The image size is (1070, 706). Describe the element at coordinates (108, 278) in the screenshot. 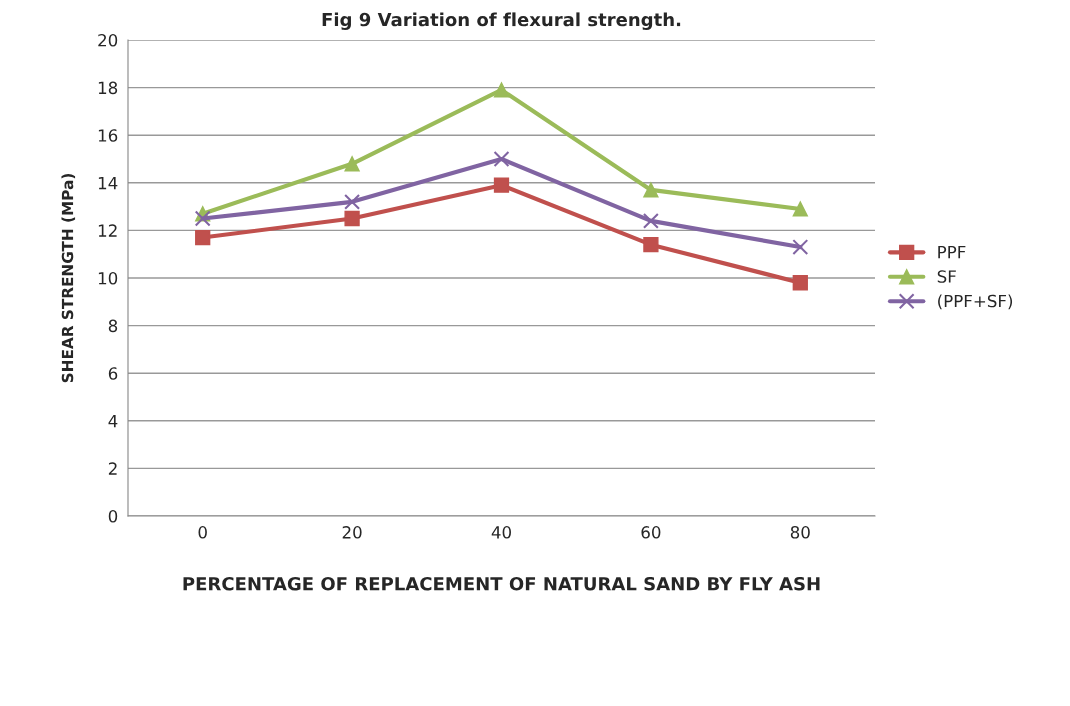

I see `y-tick-label: 10` at that location.